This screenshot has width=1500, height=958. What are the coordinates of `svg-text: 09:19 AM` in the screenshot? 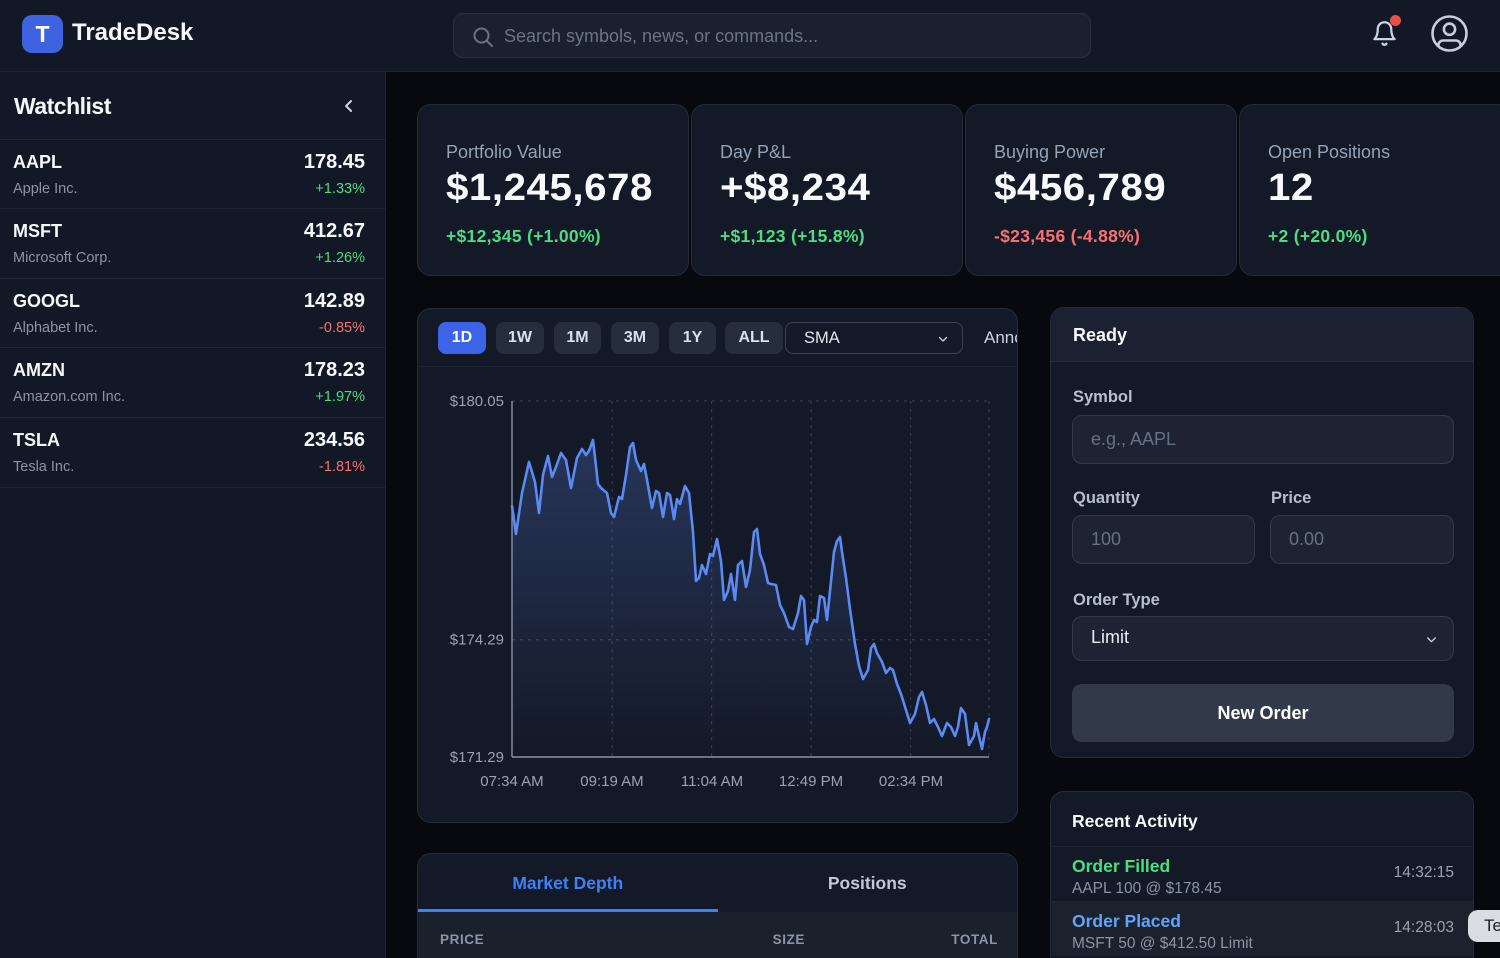 It's located at (611, 781).